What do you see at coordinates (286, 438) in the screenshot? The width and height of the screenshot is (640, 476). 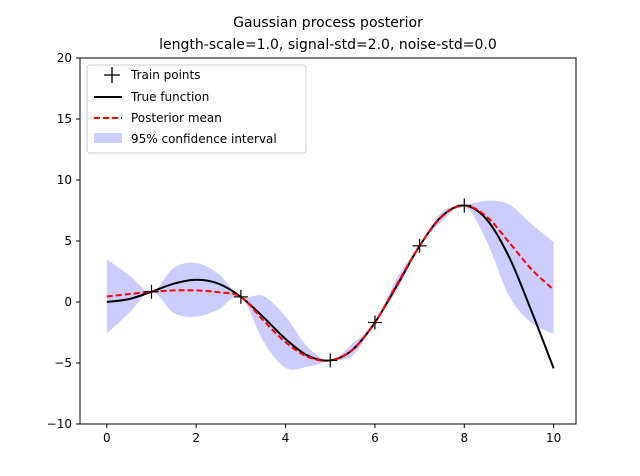 I see `x-tick-label: 4` at bounding box center [286, 438].